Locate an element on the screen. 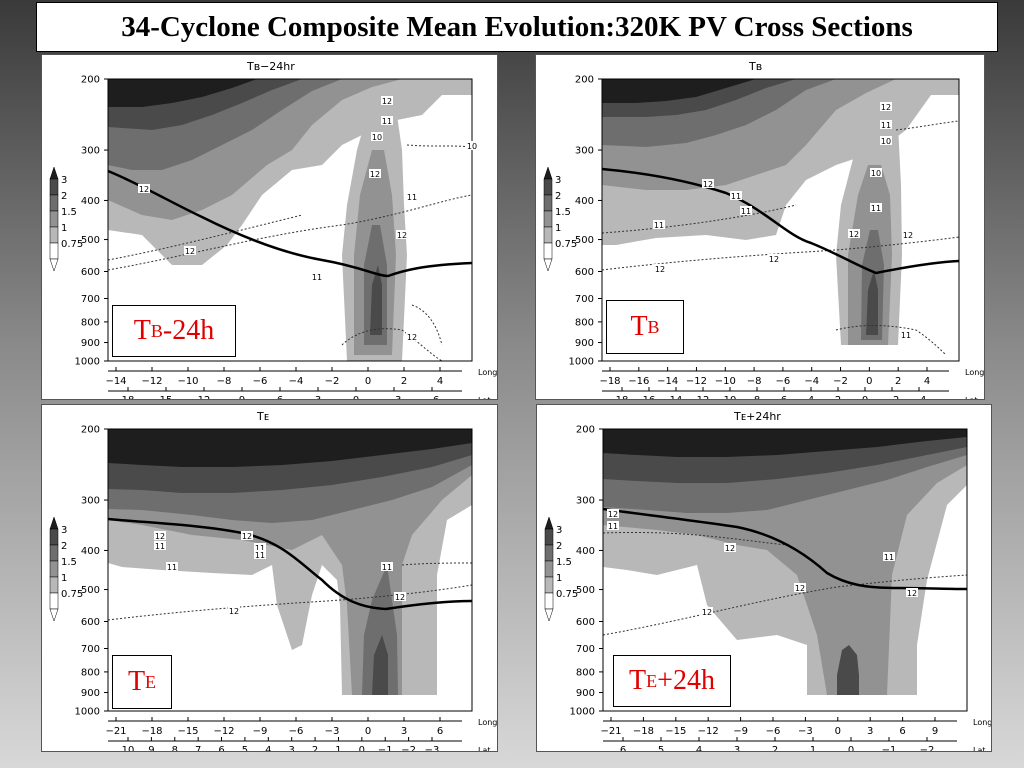 The width and height of the screenshot is (1024, 768). lat-tick-label: 7 is located at coordinates (198, 748).